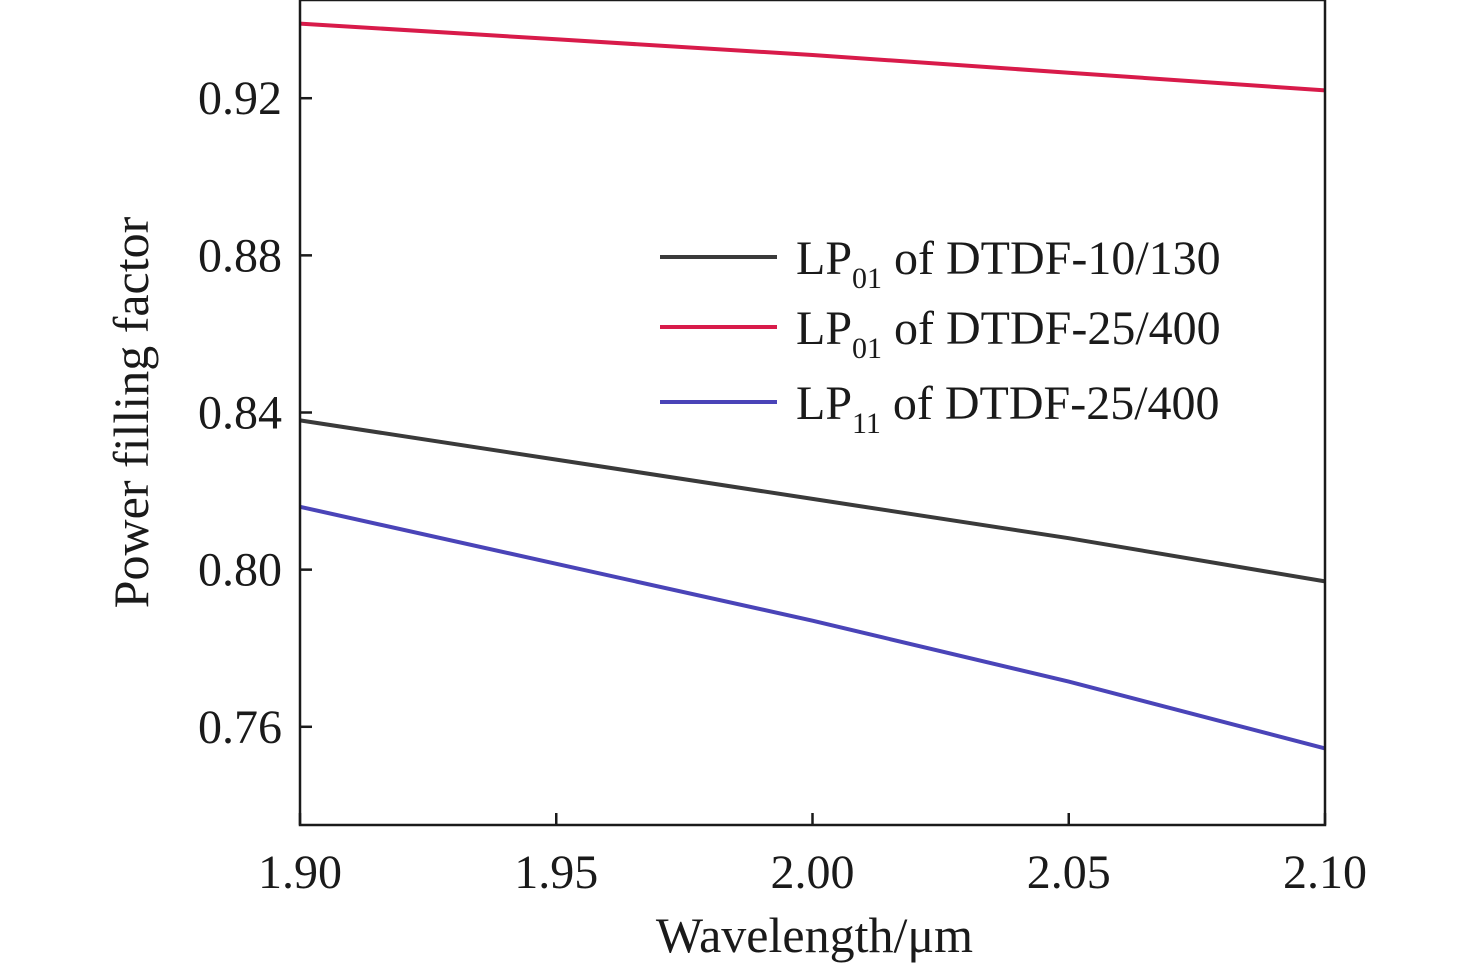  I want to click on y-axis: 0.76 0.80 0.84 0.88 0.92, so click(255, 413).